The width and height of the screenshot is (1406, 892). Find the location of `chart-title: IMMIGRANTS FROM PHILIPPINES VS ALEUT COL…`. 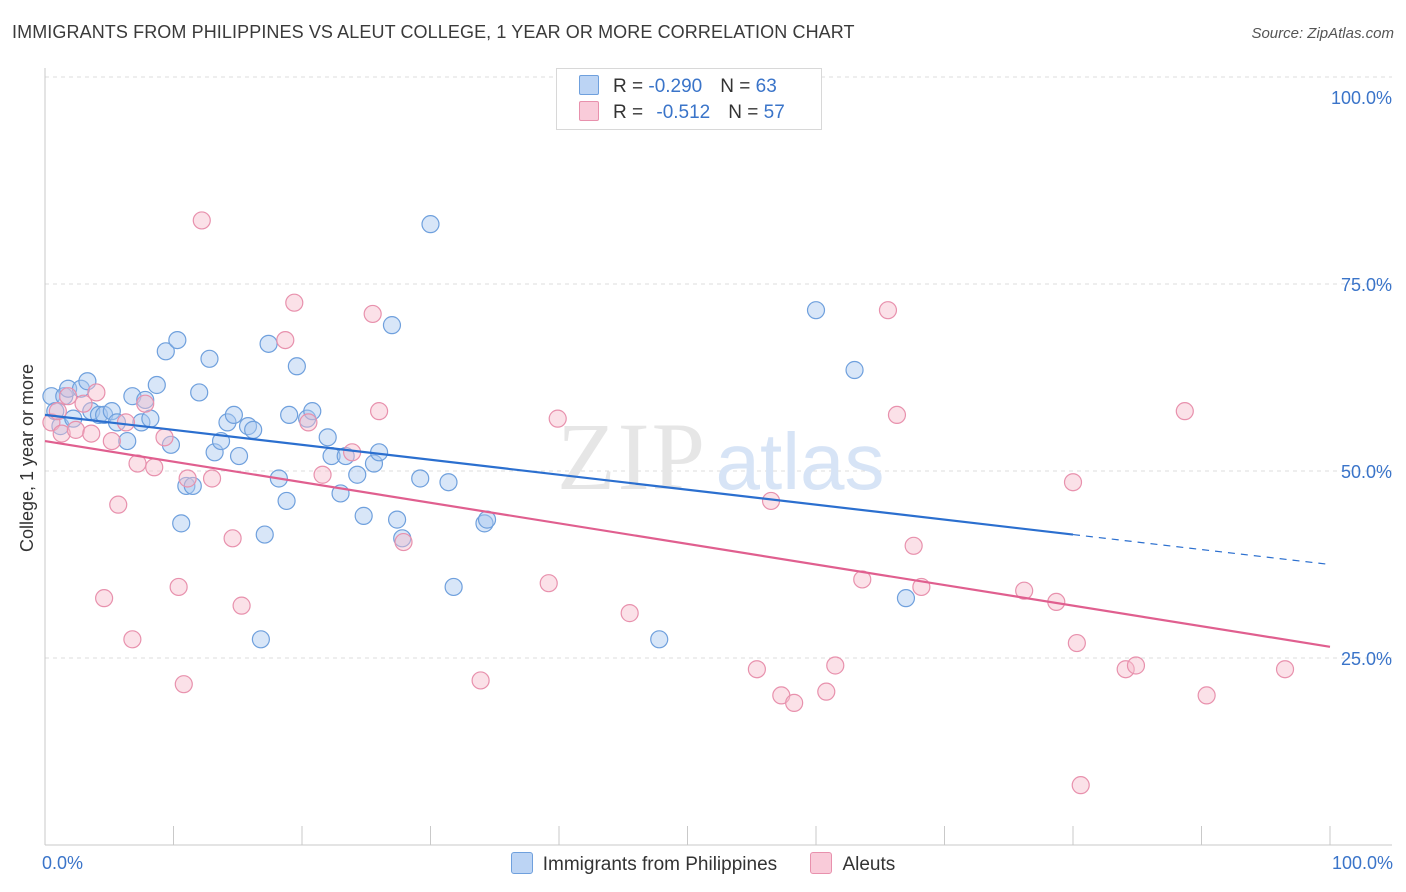

chart-title: IMMIGRANTS FROM PHILIPPINES VS ALEUT COL… is located at coordinates (433, 32).